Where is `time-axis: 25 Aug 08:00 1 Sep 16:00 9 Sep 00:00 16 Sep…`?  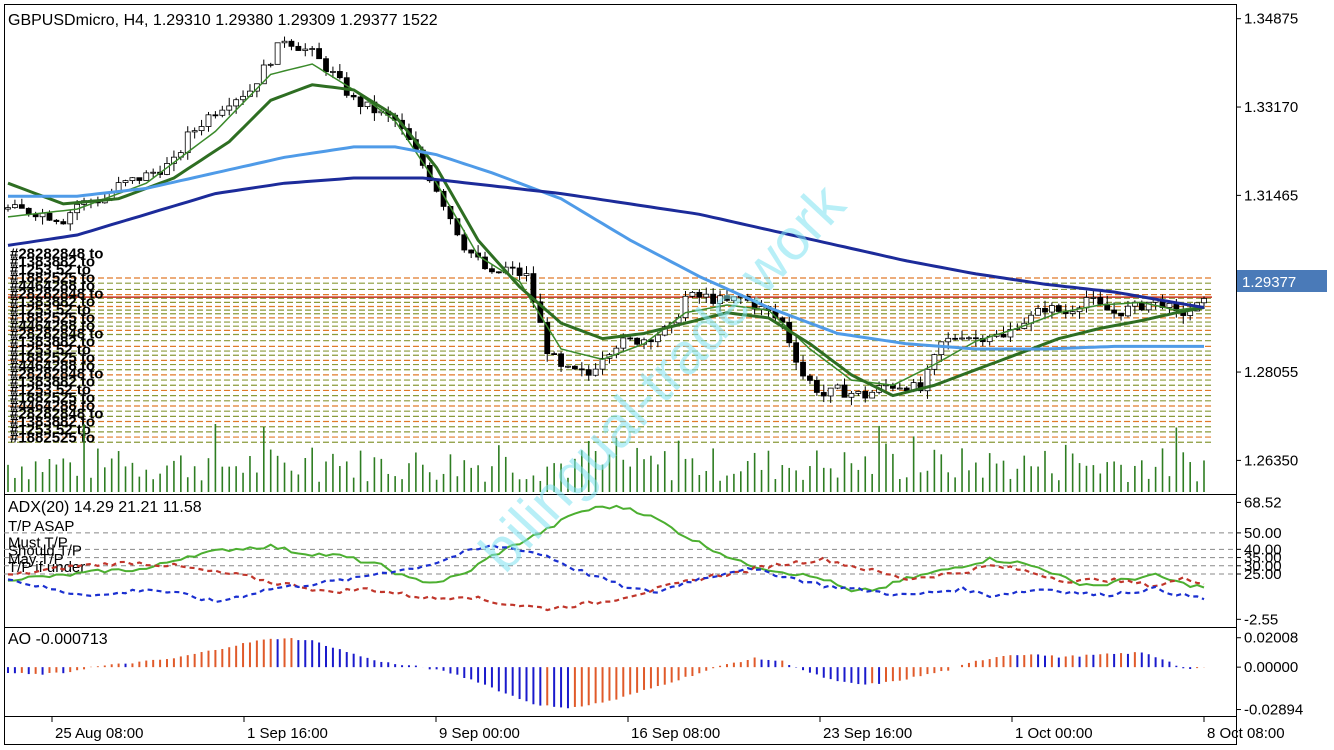 time-axis: 25 Aug 08:00 1 Sep 16:00 9 Sep 00:00 16 Sep… is located at coordinates (668, 729).